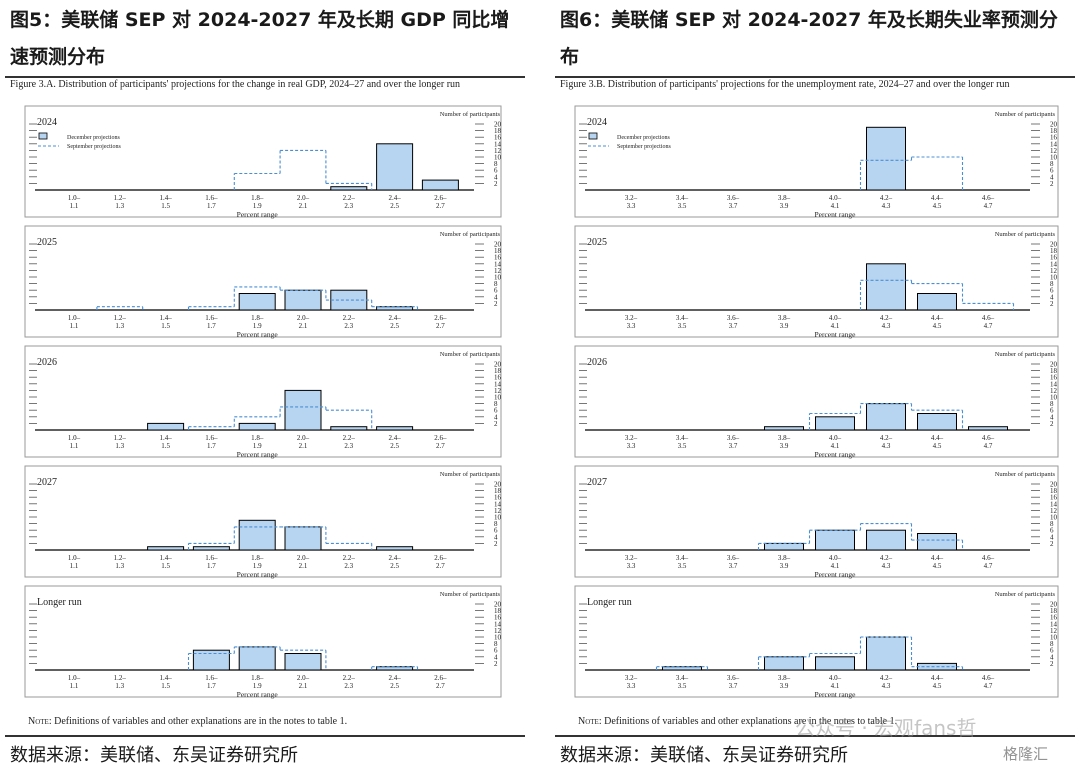  I want to click on x-tick-label: 3.5, so click(682, 566).